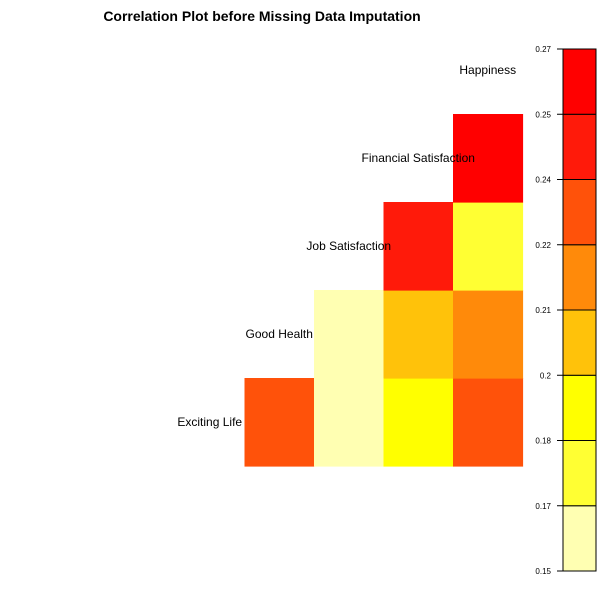 The image size is (600, 600). What do you see at coordinates (488, 246) in the screenshot?
I see `cell-job-satisfaction-happiness` at bounding box center [488, 246].